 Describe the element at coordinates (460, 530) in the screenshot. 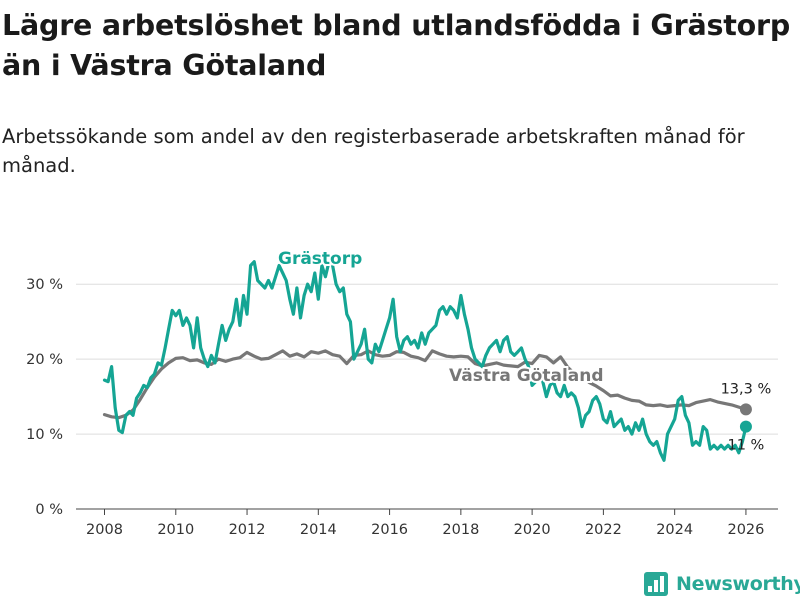

I see `x-tick-label: 2018` at that location.